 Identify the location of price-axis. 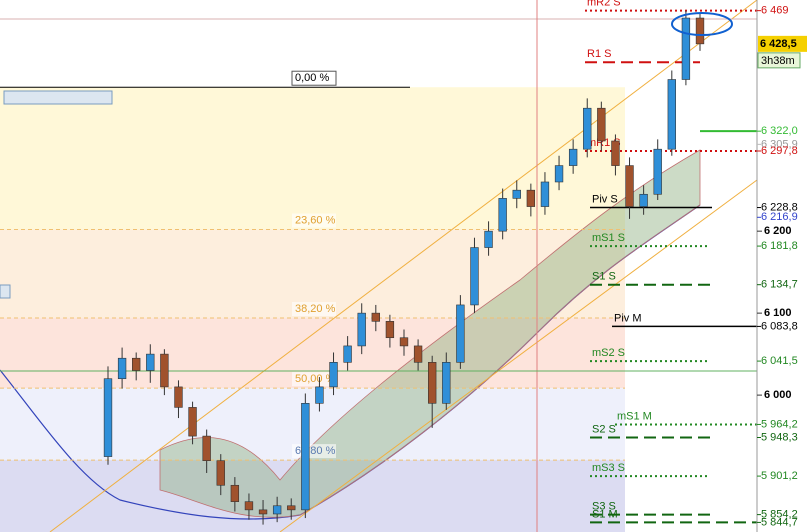
(782, 266).